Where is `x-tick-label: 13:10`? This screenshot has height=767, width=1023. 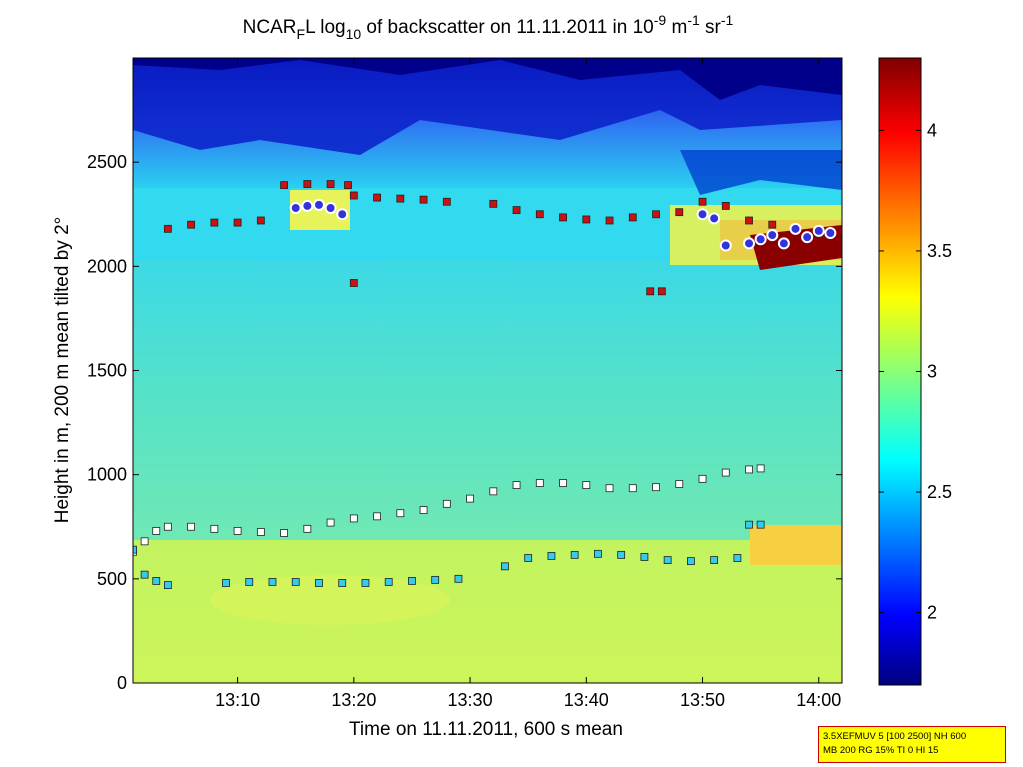 x-tick-label: 13:10 is located at coordinates (237, 700).